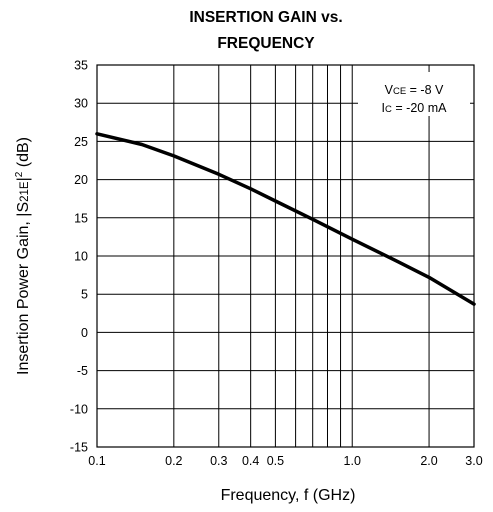  Describe the element at coordinates (81, 218) in the screenshot. I see `y-tick-label: 15` at that location.